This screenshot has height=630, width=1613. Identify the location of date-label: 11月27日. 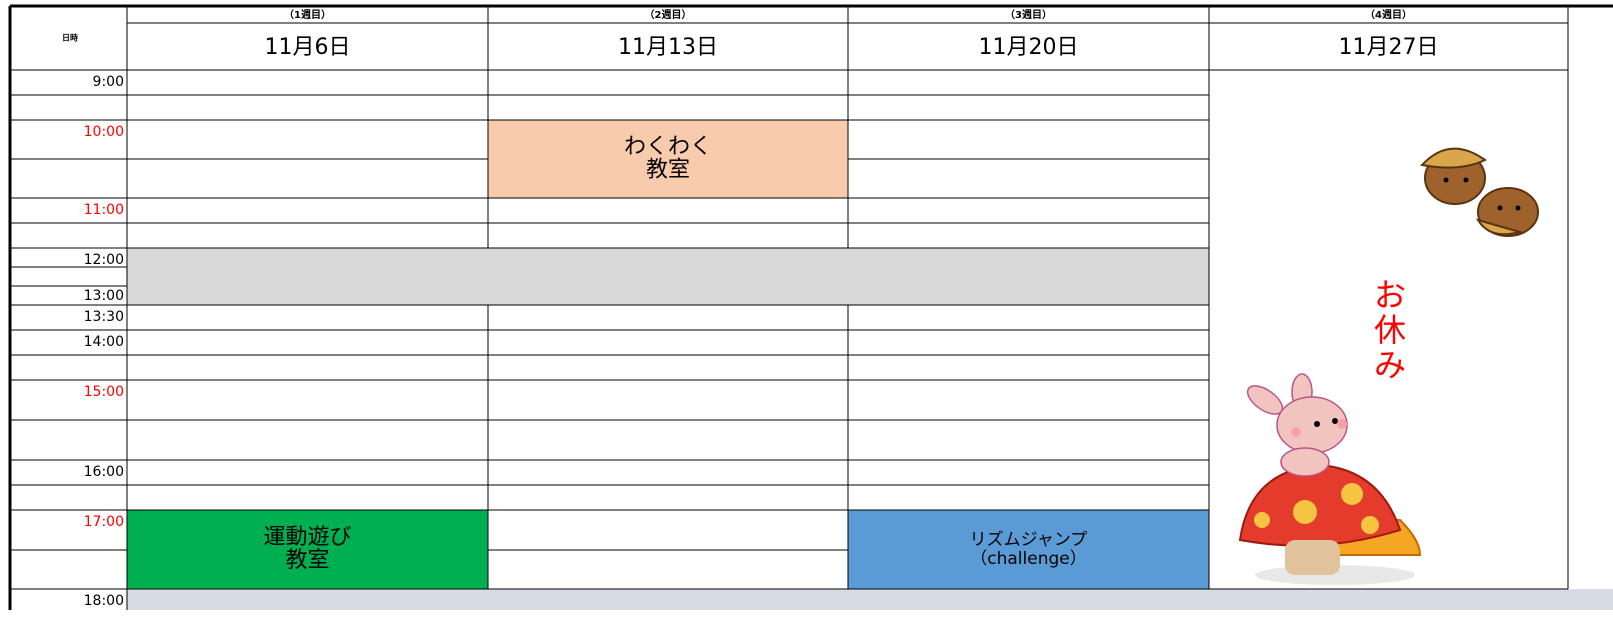
(1389, 47).